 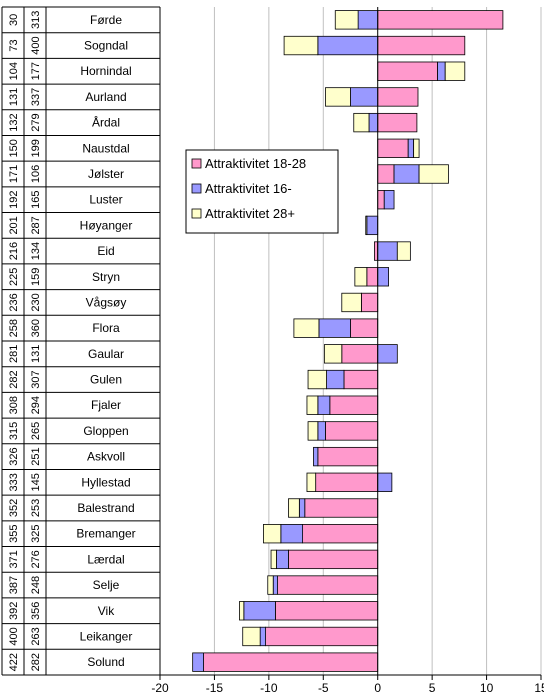 What do you see at coordinates (36, 174) in the screenshot?
I see `secondary-label-7: 106` at bounding box center [36, 174].